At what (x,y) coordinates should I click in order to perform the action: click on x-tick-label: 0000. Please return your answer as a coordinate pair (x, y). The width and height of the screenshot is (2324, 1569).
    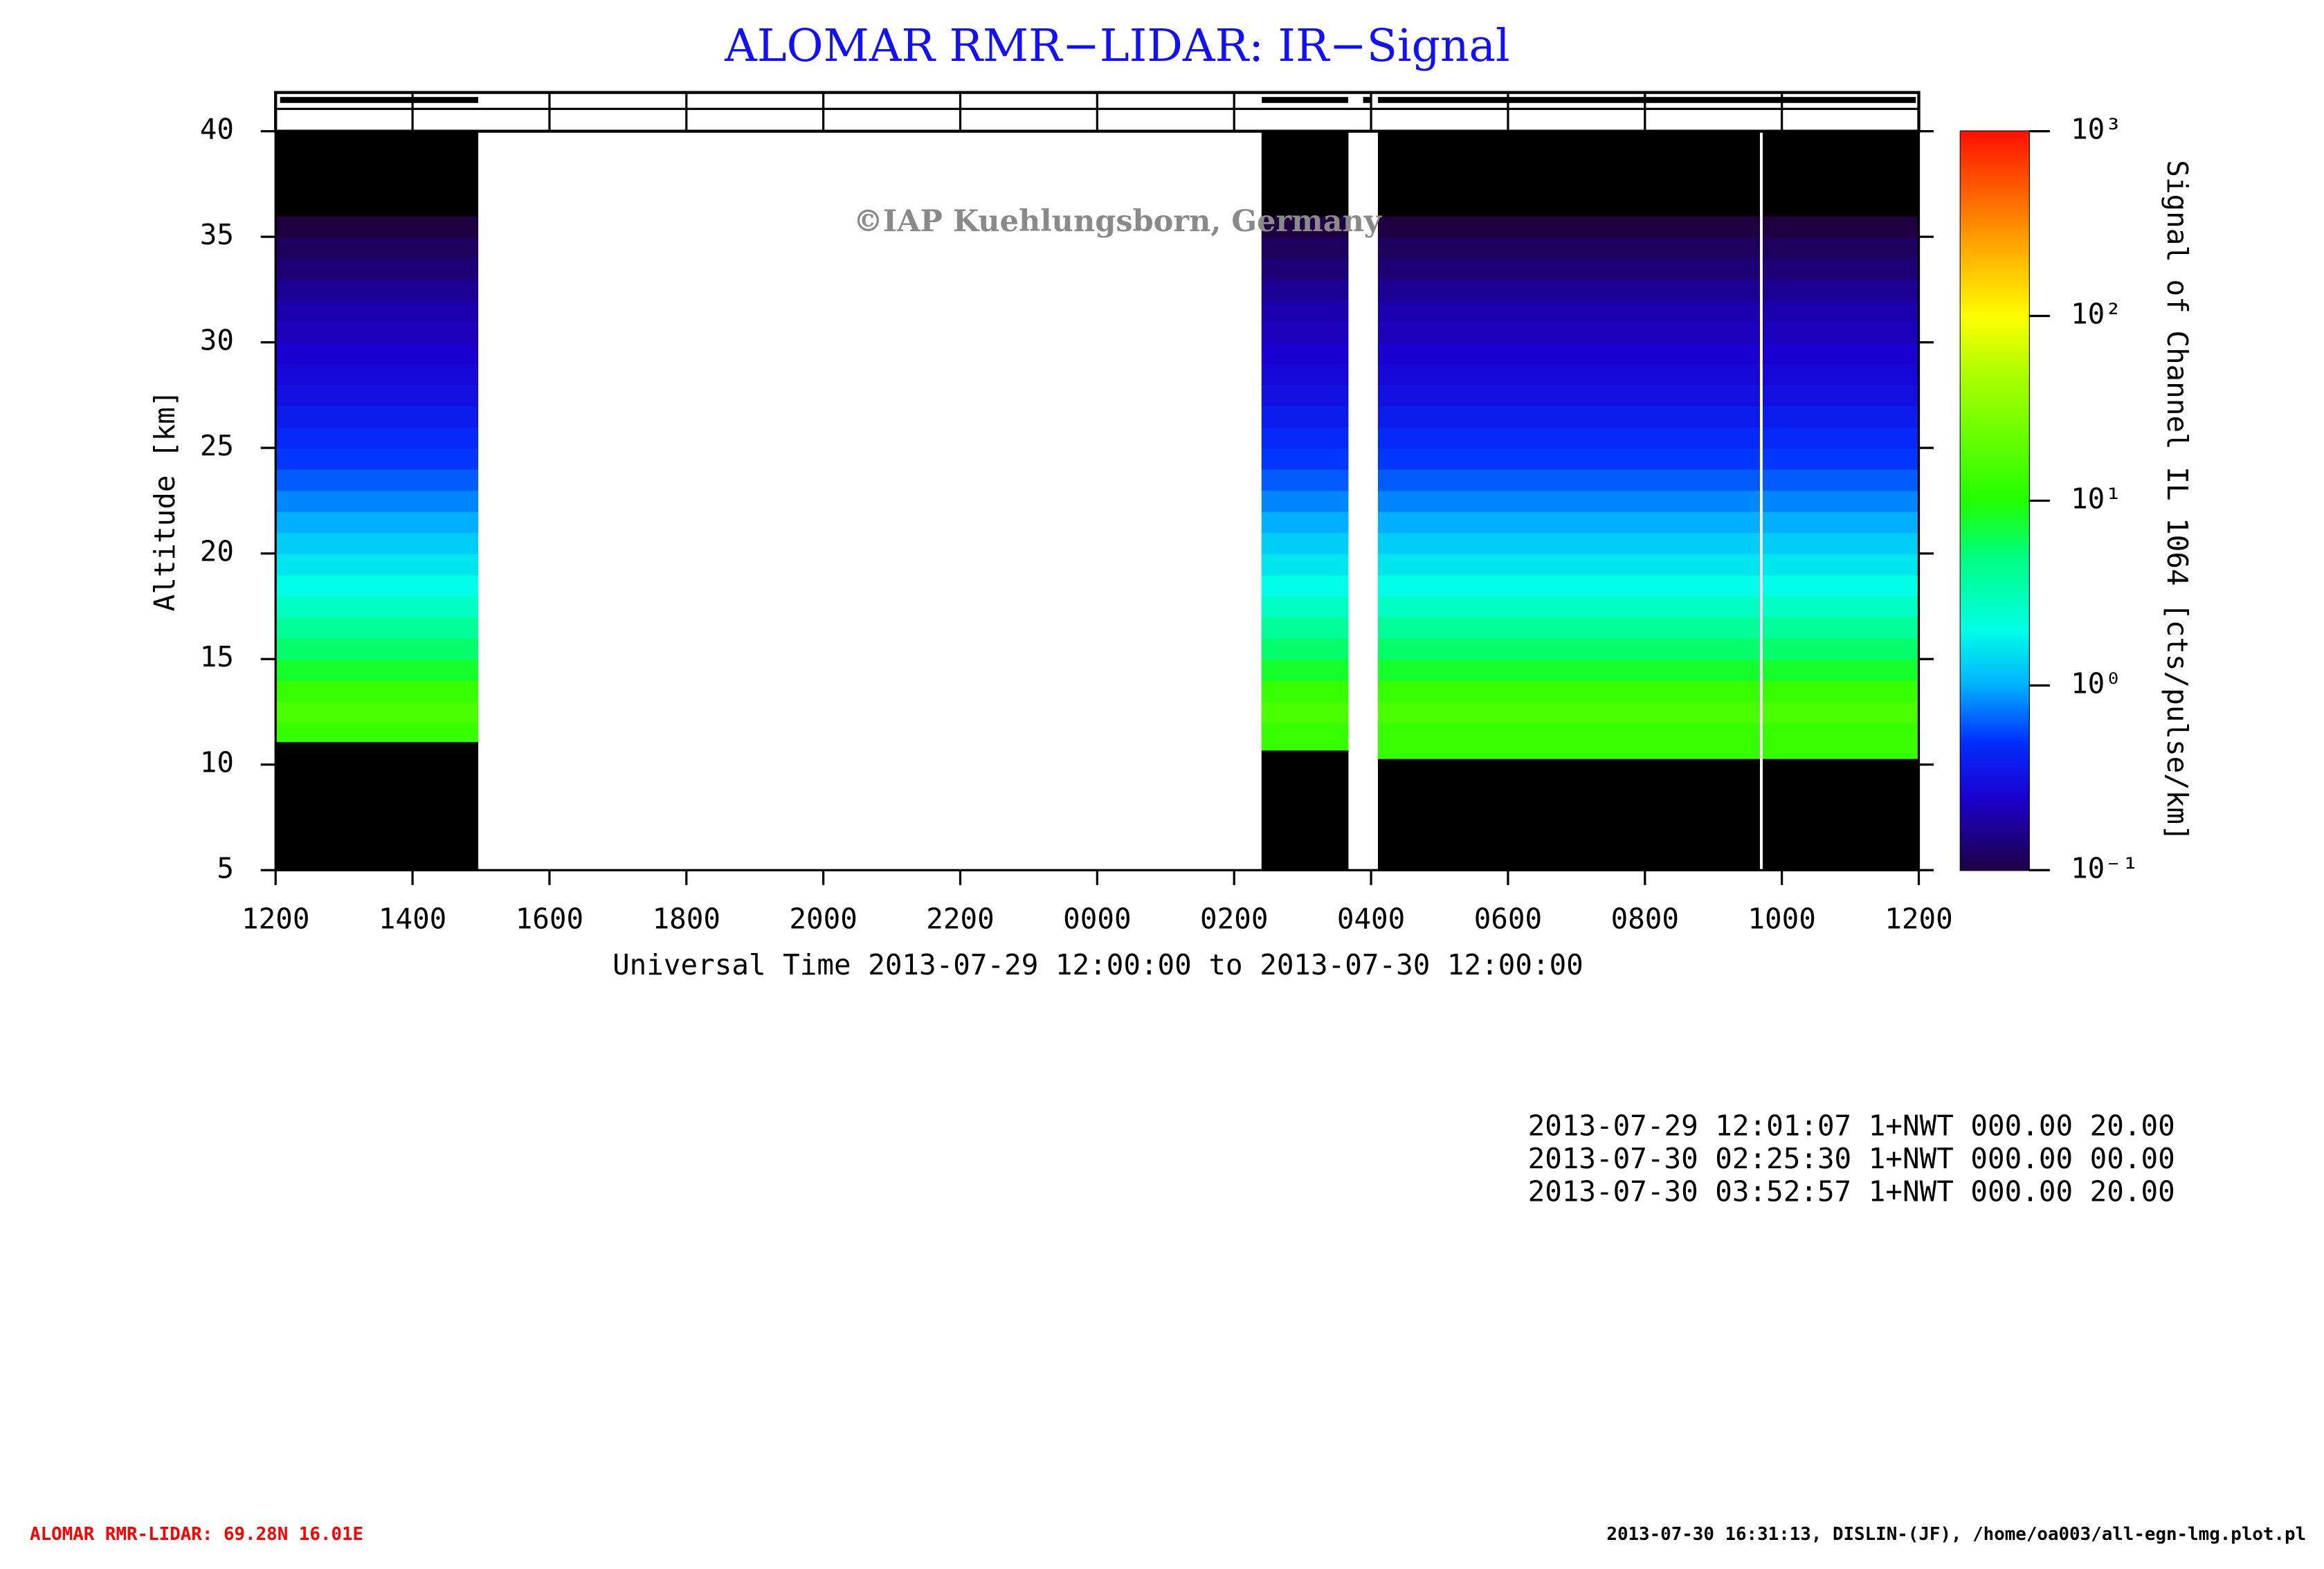
    Looking at the image, I should click on (1097, 918).